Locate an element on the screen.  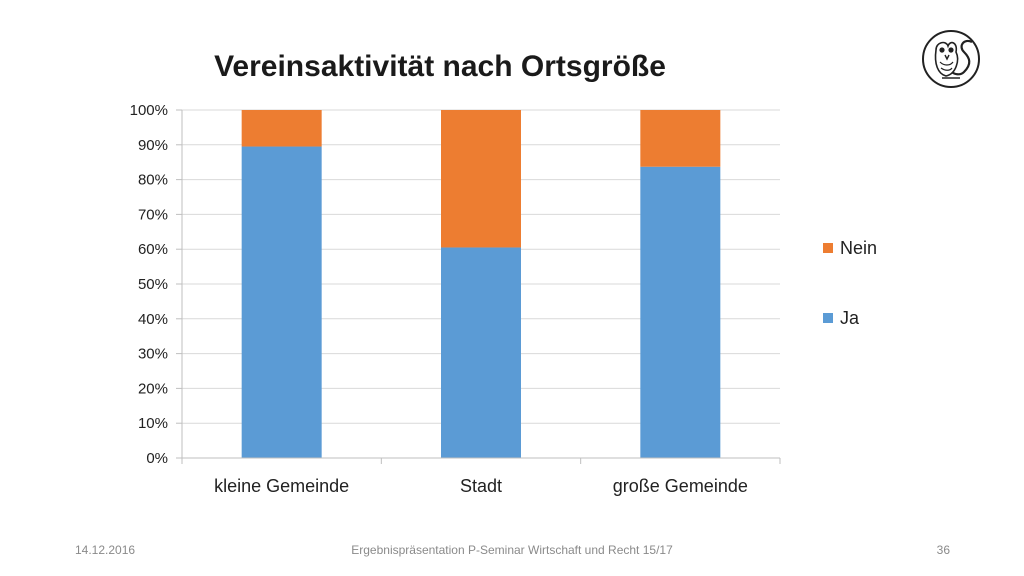
y-tick-label: 100% is located at coordinates (149, 110).